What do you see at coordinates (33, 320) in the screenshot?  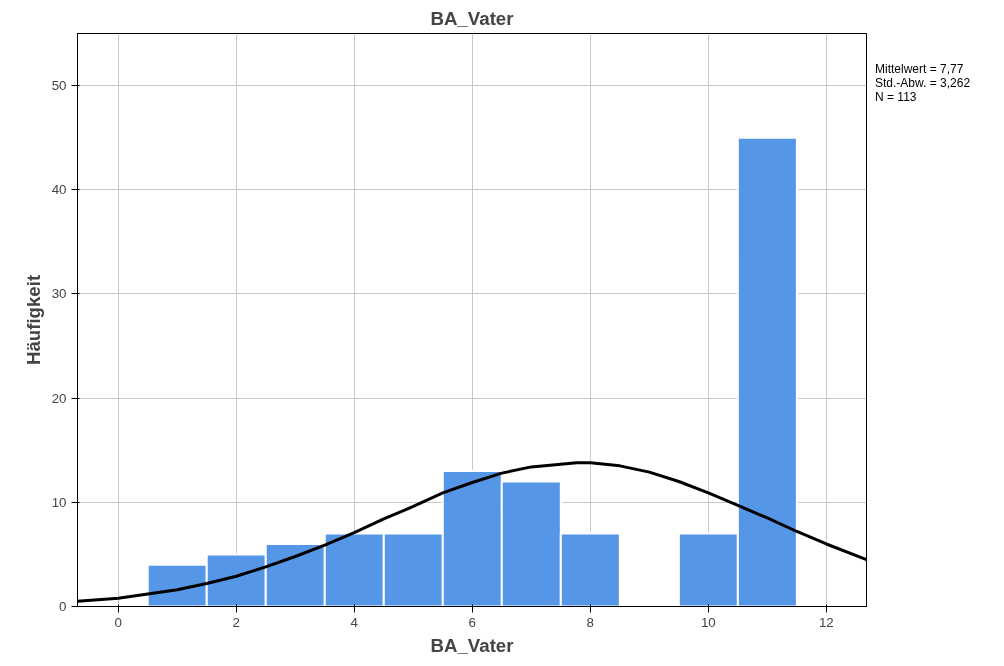 I see `y-axis-title: Häufigkeit` at bounding box center [33, 320].